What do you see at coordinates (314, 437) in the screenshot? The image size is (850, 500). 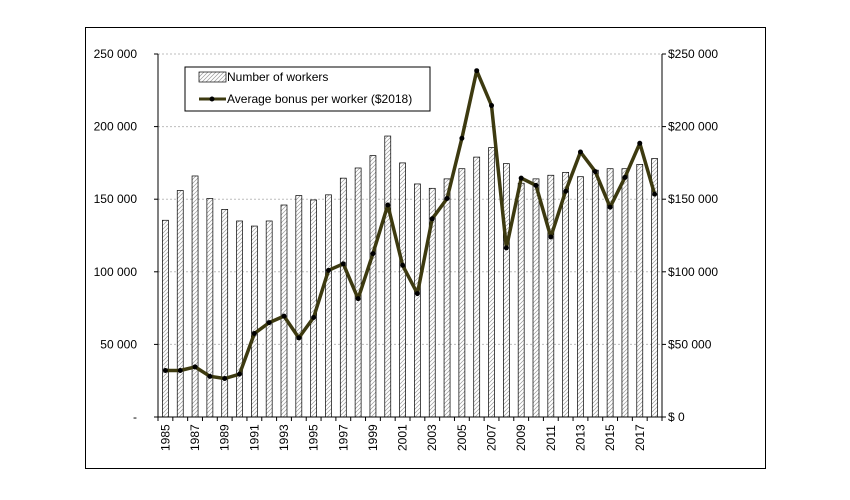 I see `x-tick-label: 1995` at bounding box center [314, 437].